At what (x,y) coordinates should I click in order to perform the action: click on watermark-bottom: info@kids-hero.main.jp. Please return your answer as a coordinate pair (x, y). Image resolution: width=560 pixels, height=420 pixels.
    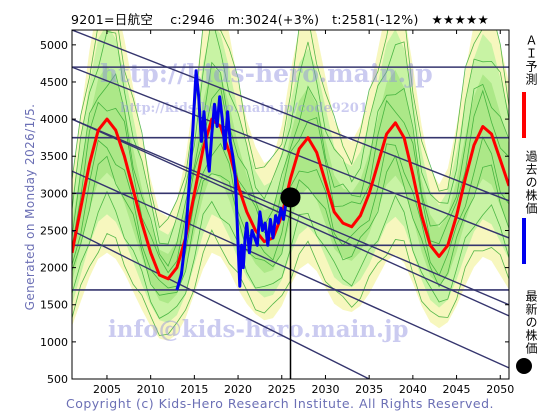
    Looking at the image, I should click on (258, 329).